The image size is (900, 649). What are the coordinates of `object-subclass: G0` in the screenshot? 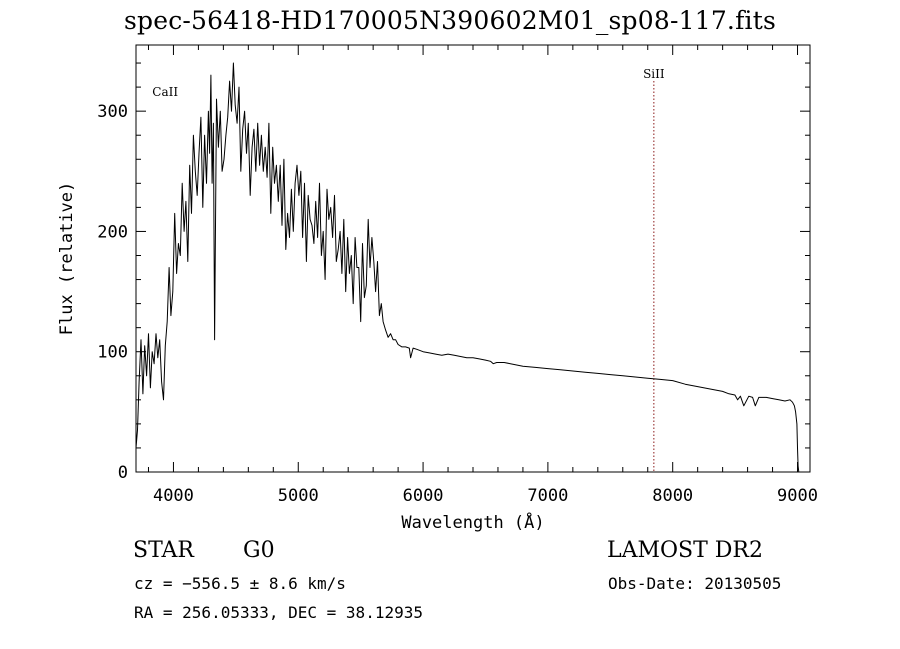 It's located at (259, 550).